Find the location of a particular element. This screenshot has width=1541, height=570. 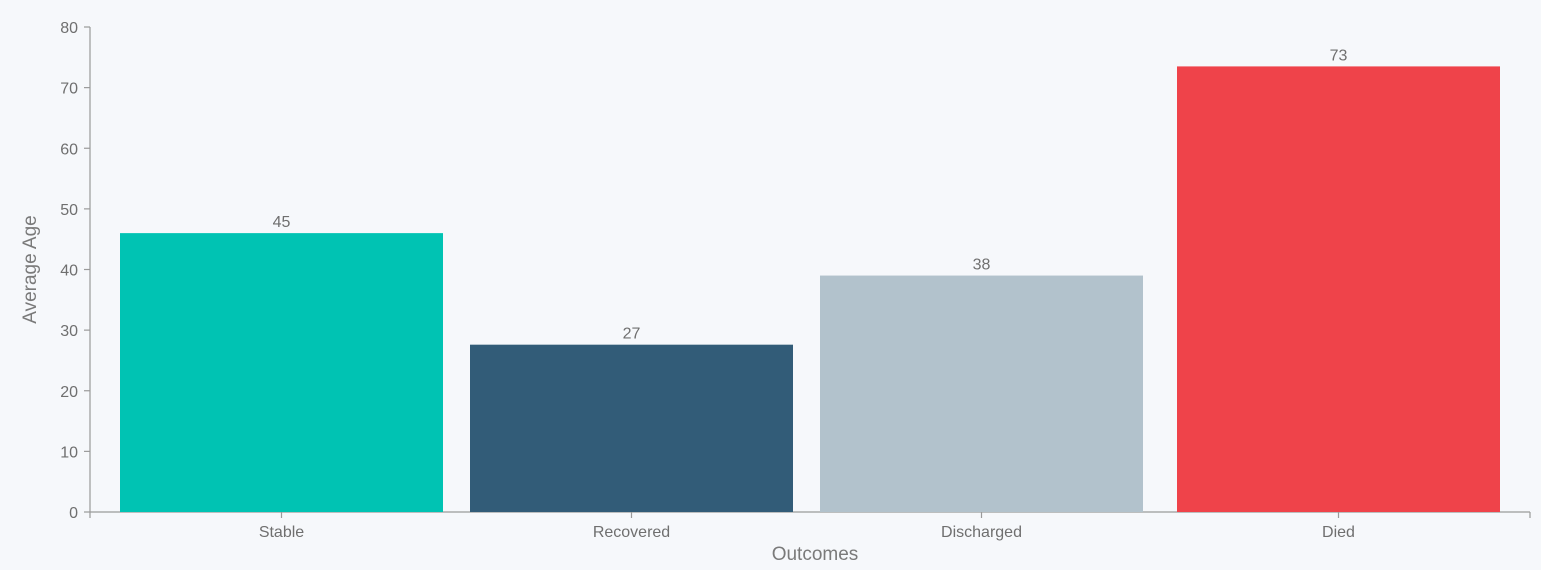

y-tick-label: 10 is located at coordinates (69, 452).